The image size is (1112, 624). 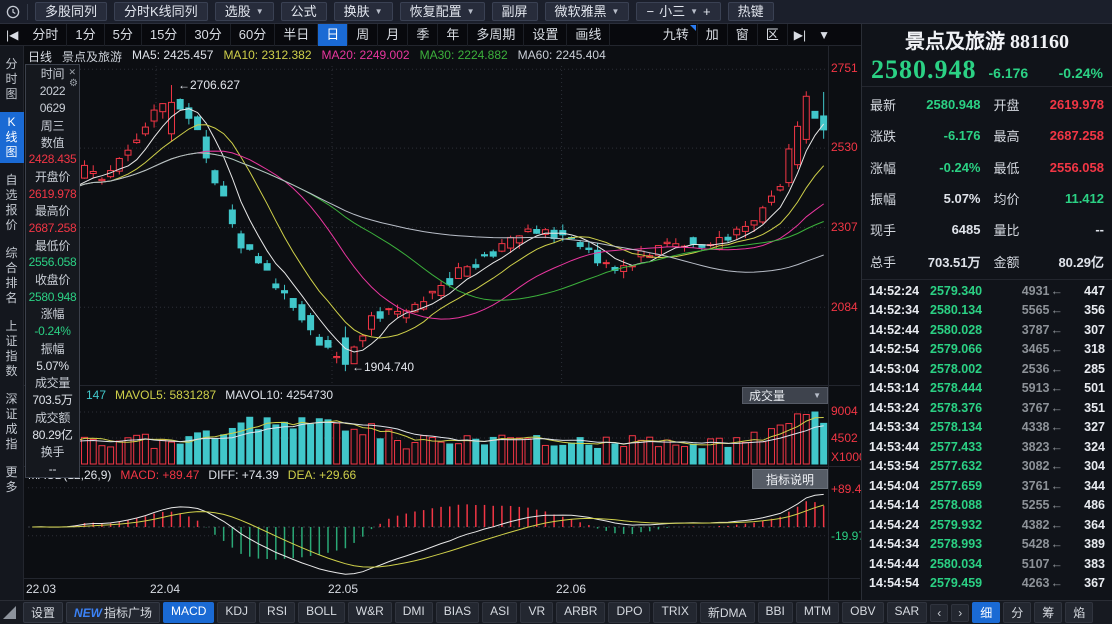 I want to click on scroll-left-button: ‹, so click(x=939, y=612).